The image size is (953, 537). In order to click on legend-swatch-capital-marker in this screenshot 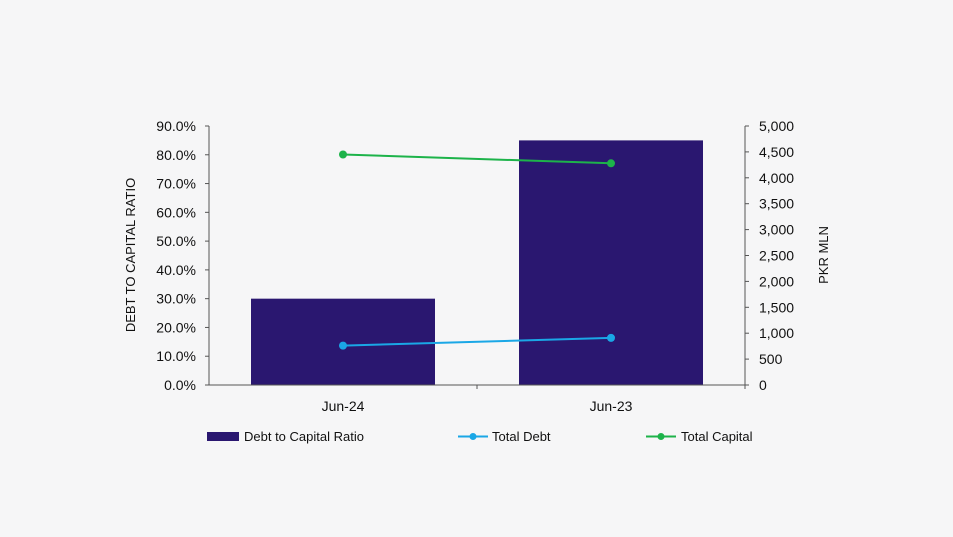, I will do `click(661, 436)`.